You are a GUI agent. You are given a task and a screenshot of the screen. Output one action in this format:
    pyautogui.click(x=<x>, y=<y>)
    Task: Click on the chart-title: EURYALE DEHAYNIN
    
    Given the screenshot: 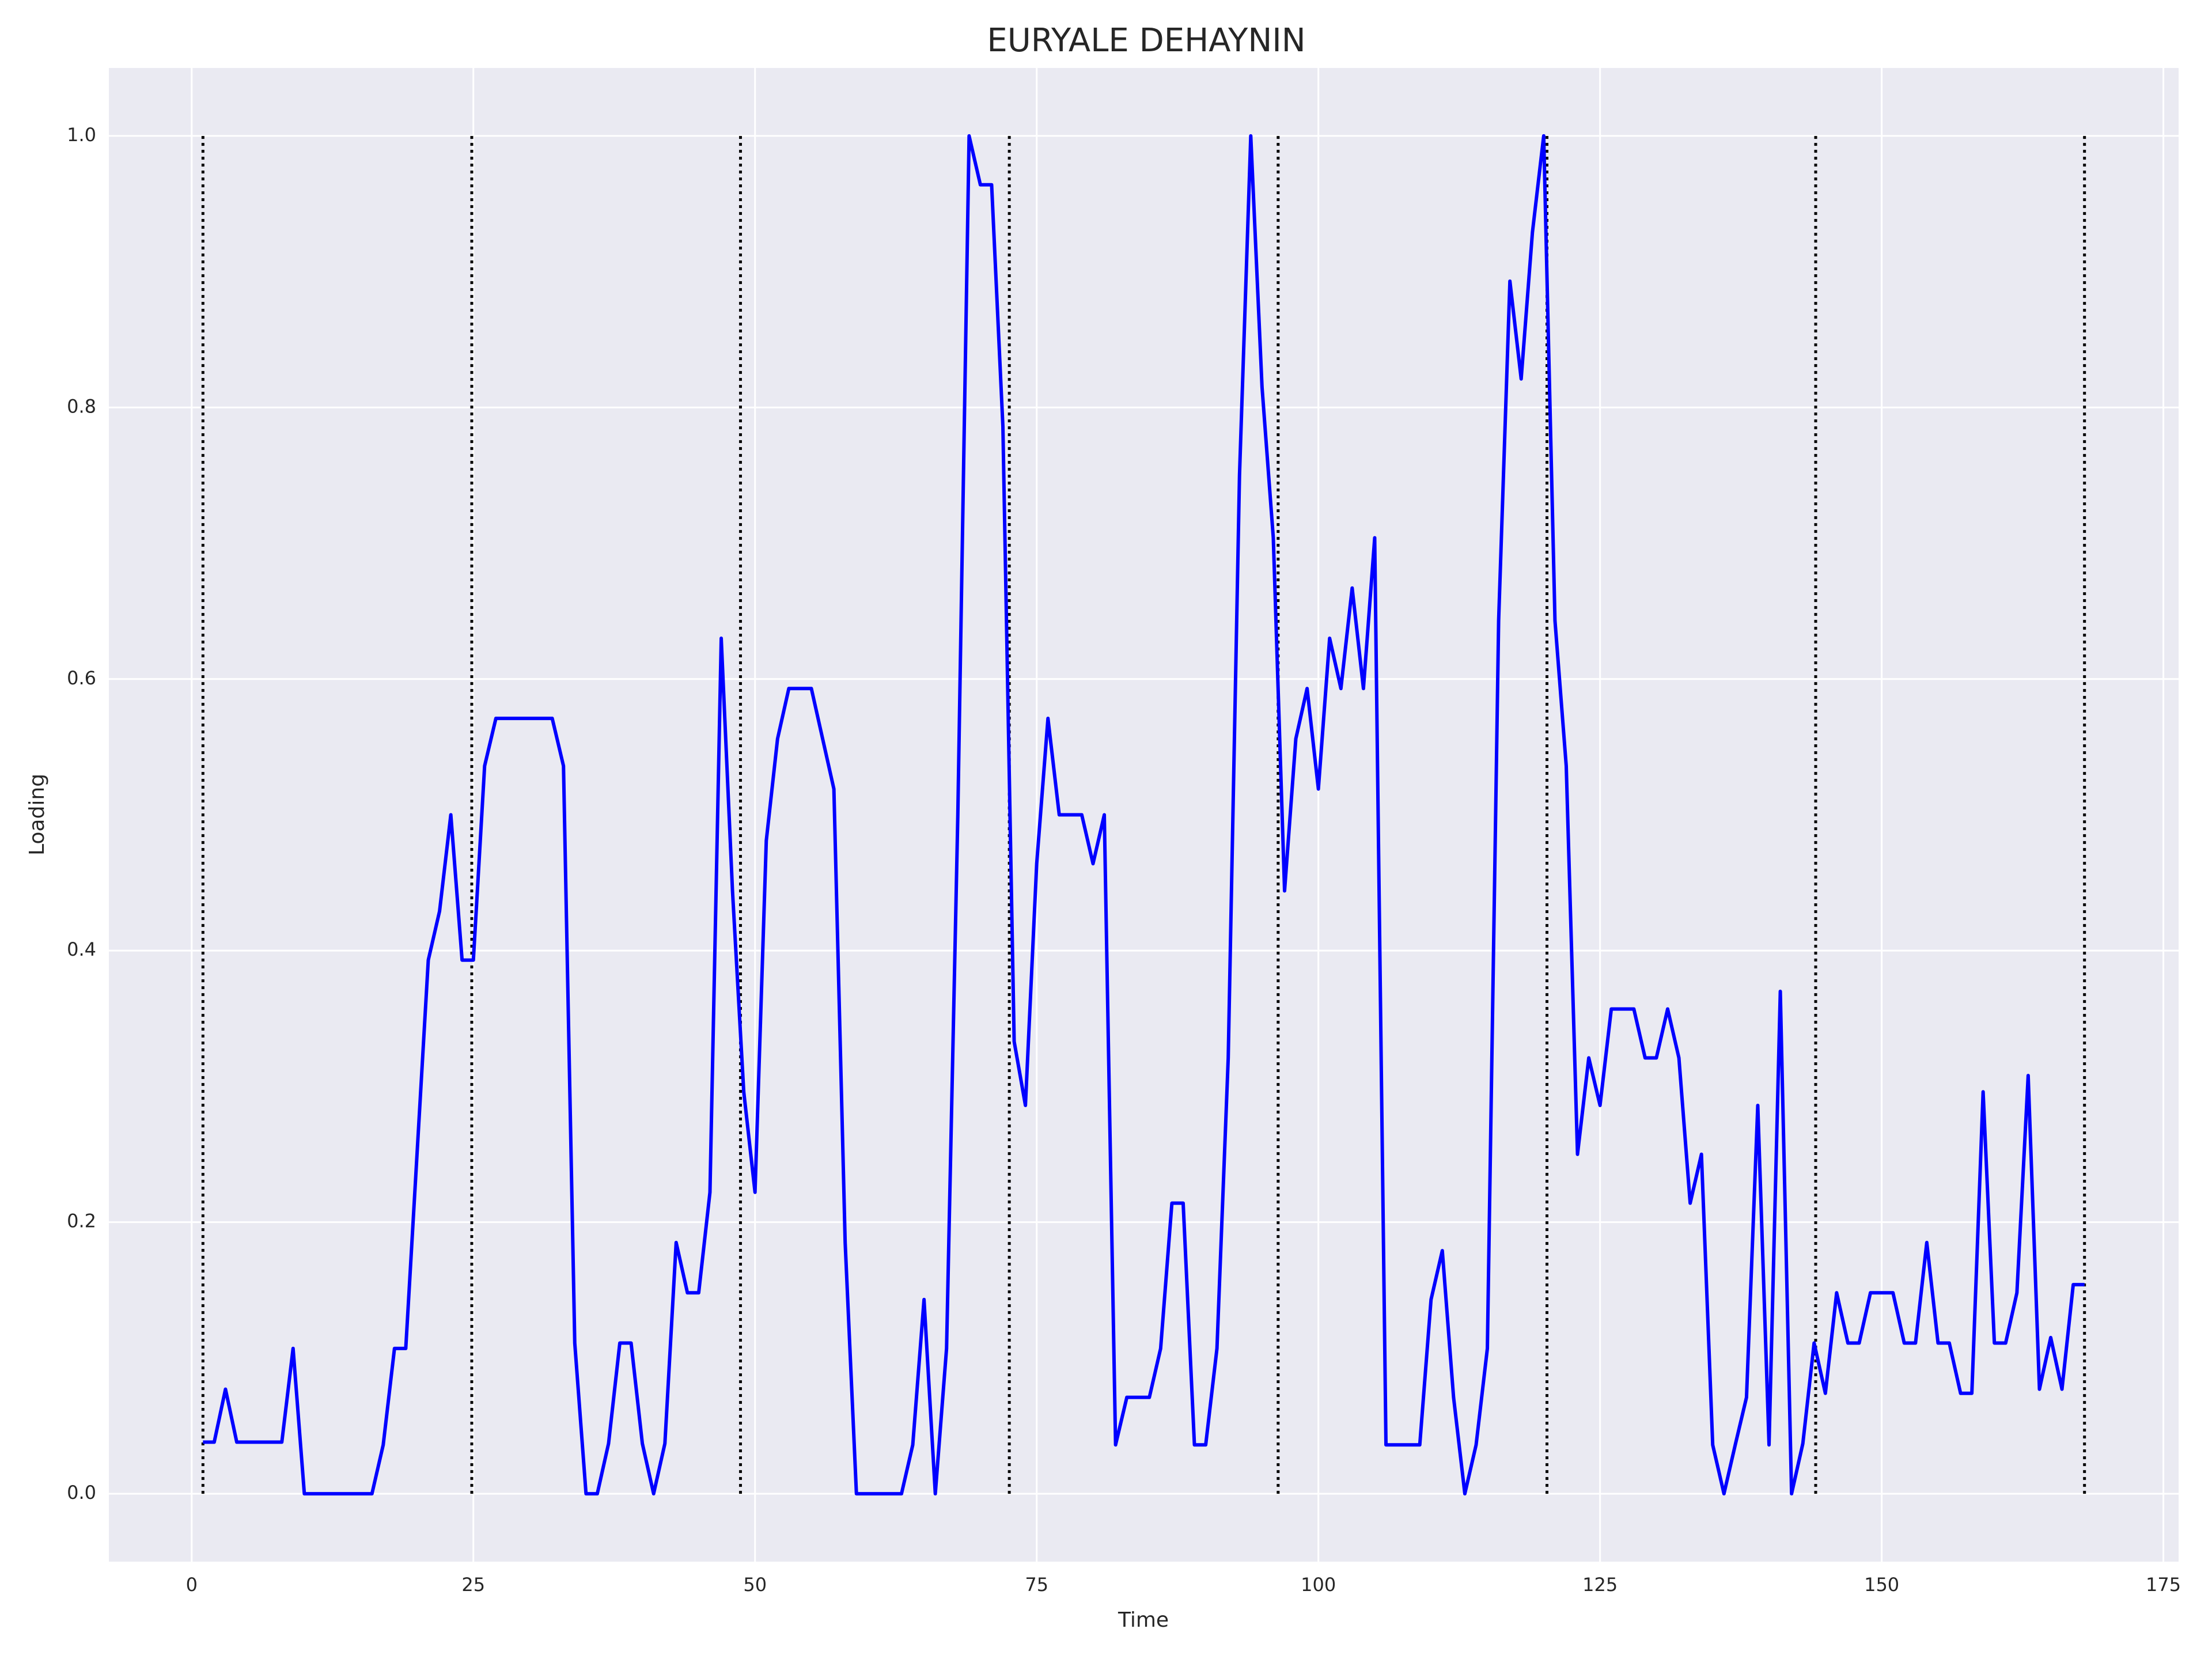 What is the action you would take?
    pyautogui.click(x=1146, y=40)
    